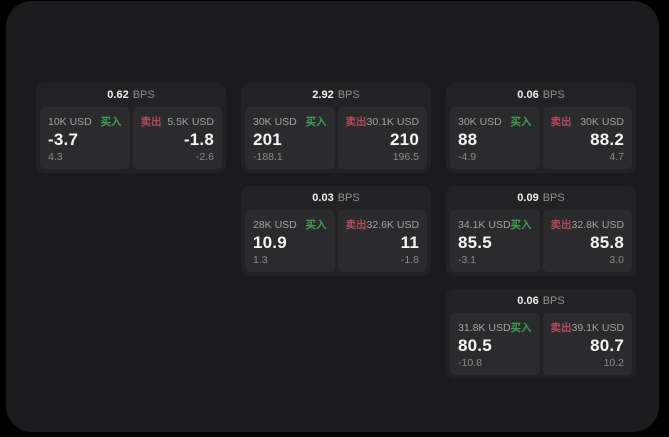 This screenshot has width=669, height=437. I want to click on sell-notional: 30.1K USD, so click(393, 121).